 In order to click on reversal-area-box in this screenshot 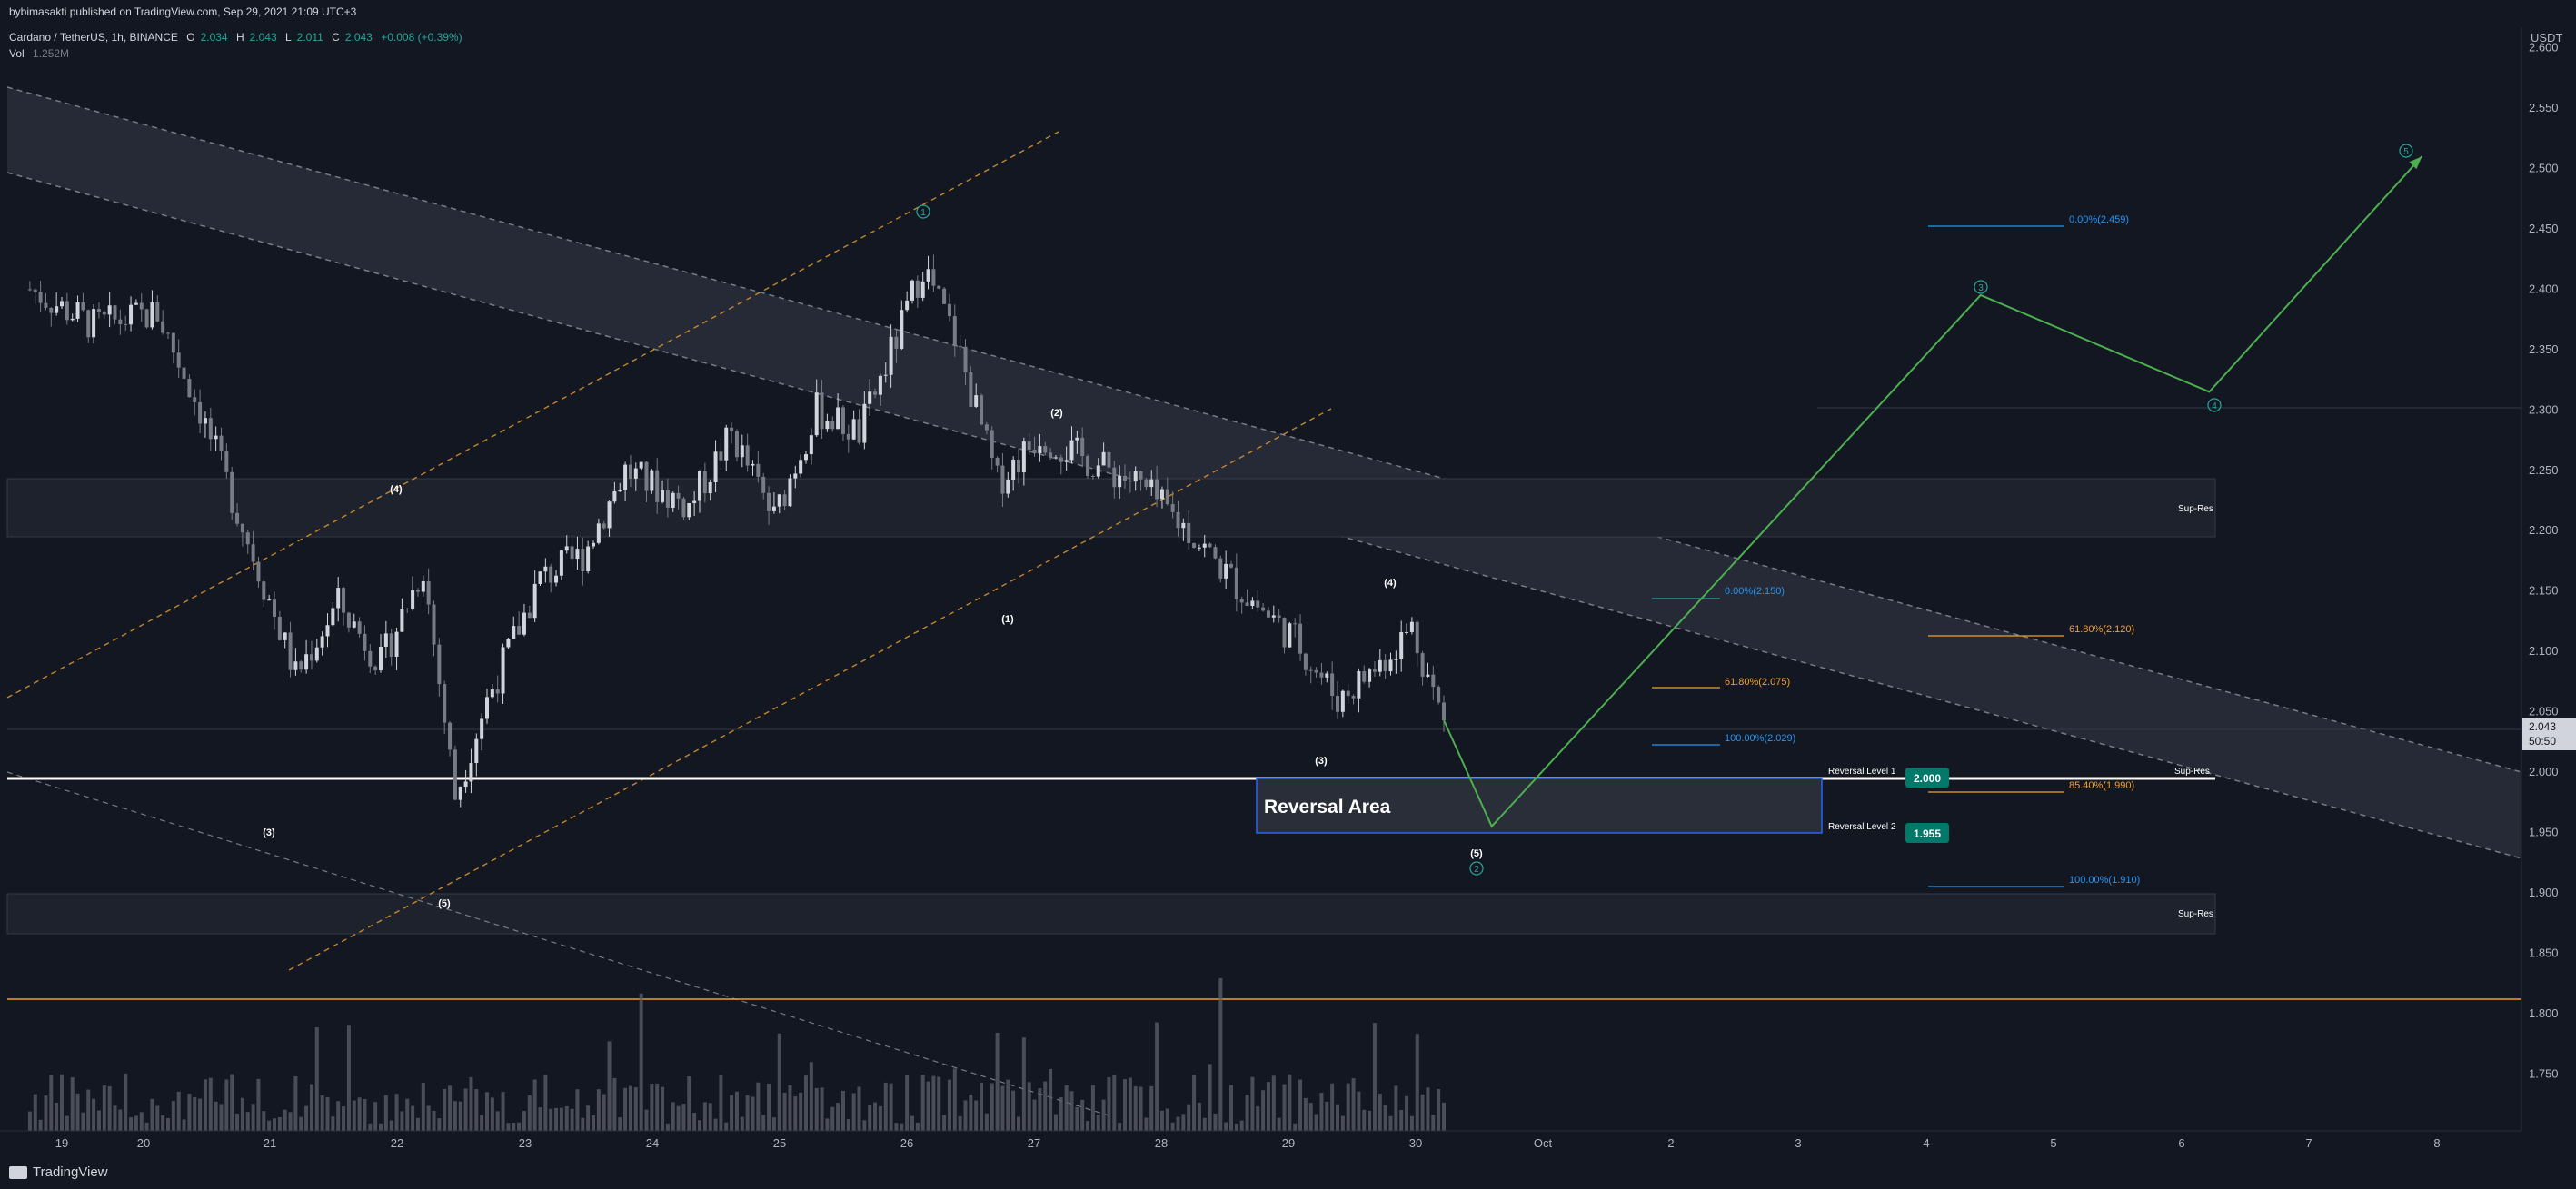, I will do `click(1539, 806)`.